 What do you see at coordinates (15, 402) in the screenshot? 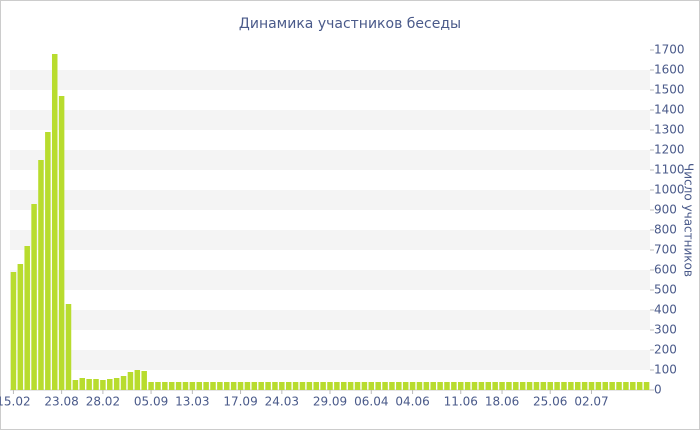
I see `x-tick-label: 15.02` at bounding box center [15, 402].